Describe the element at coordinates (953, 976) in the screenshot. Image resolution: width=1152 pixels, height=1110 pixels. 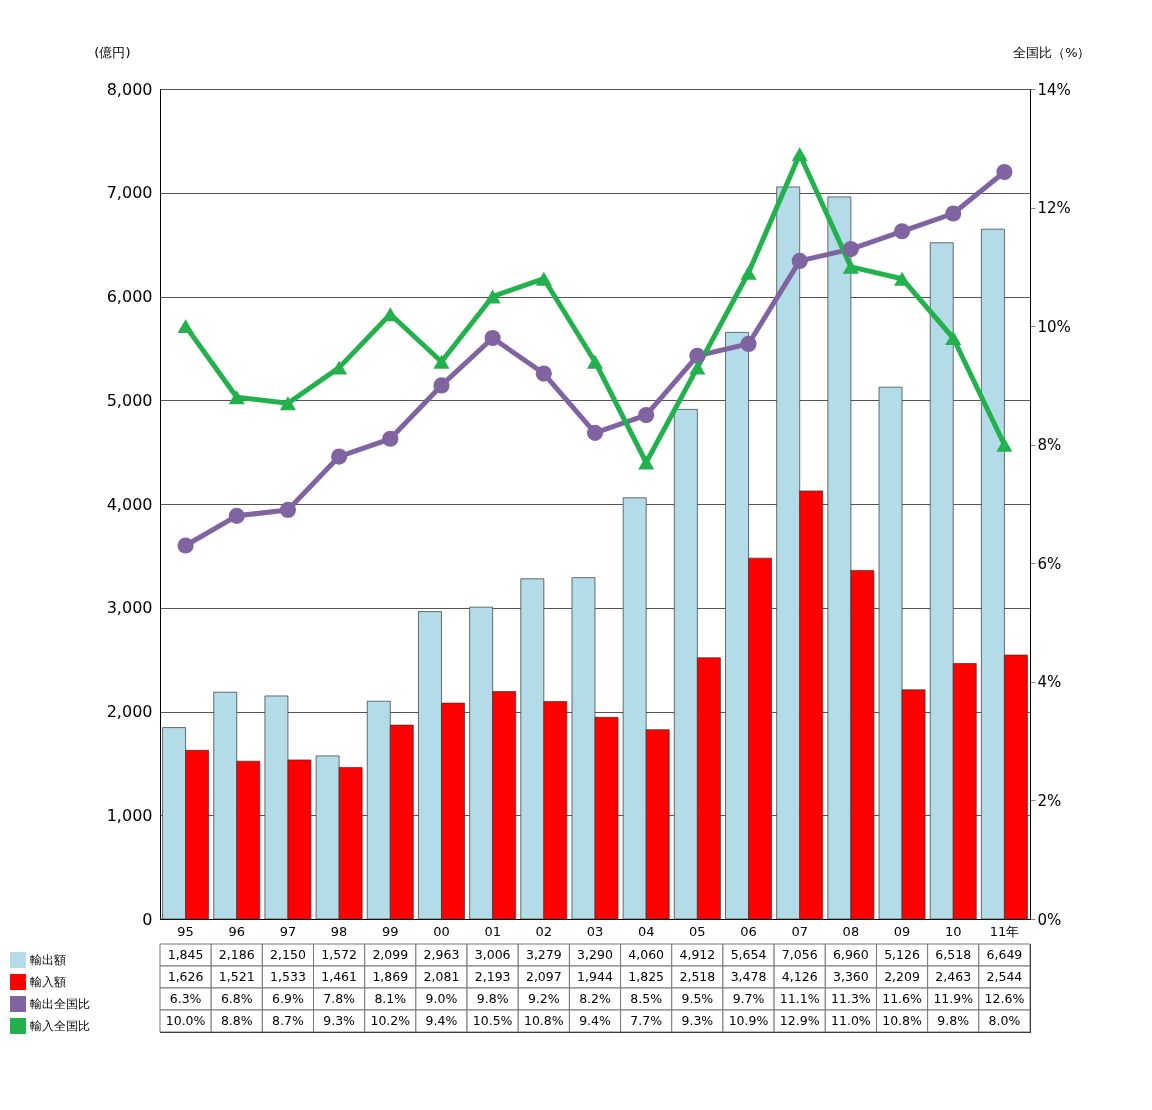
I see `data-label: 2,463` at that location.